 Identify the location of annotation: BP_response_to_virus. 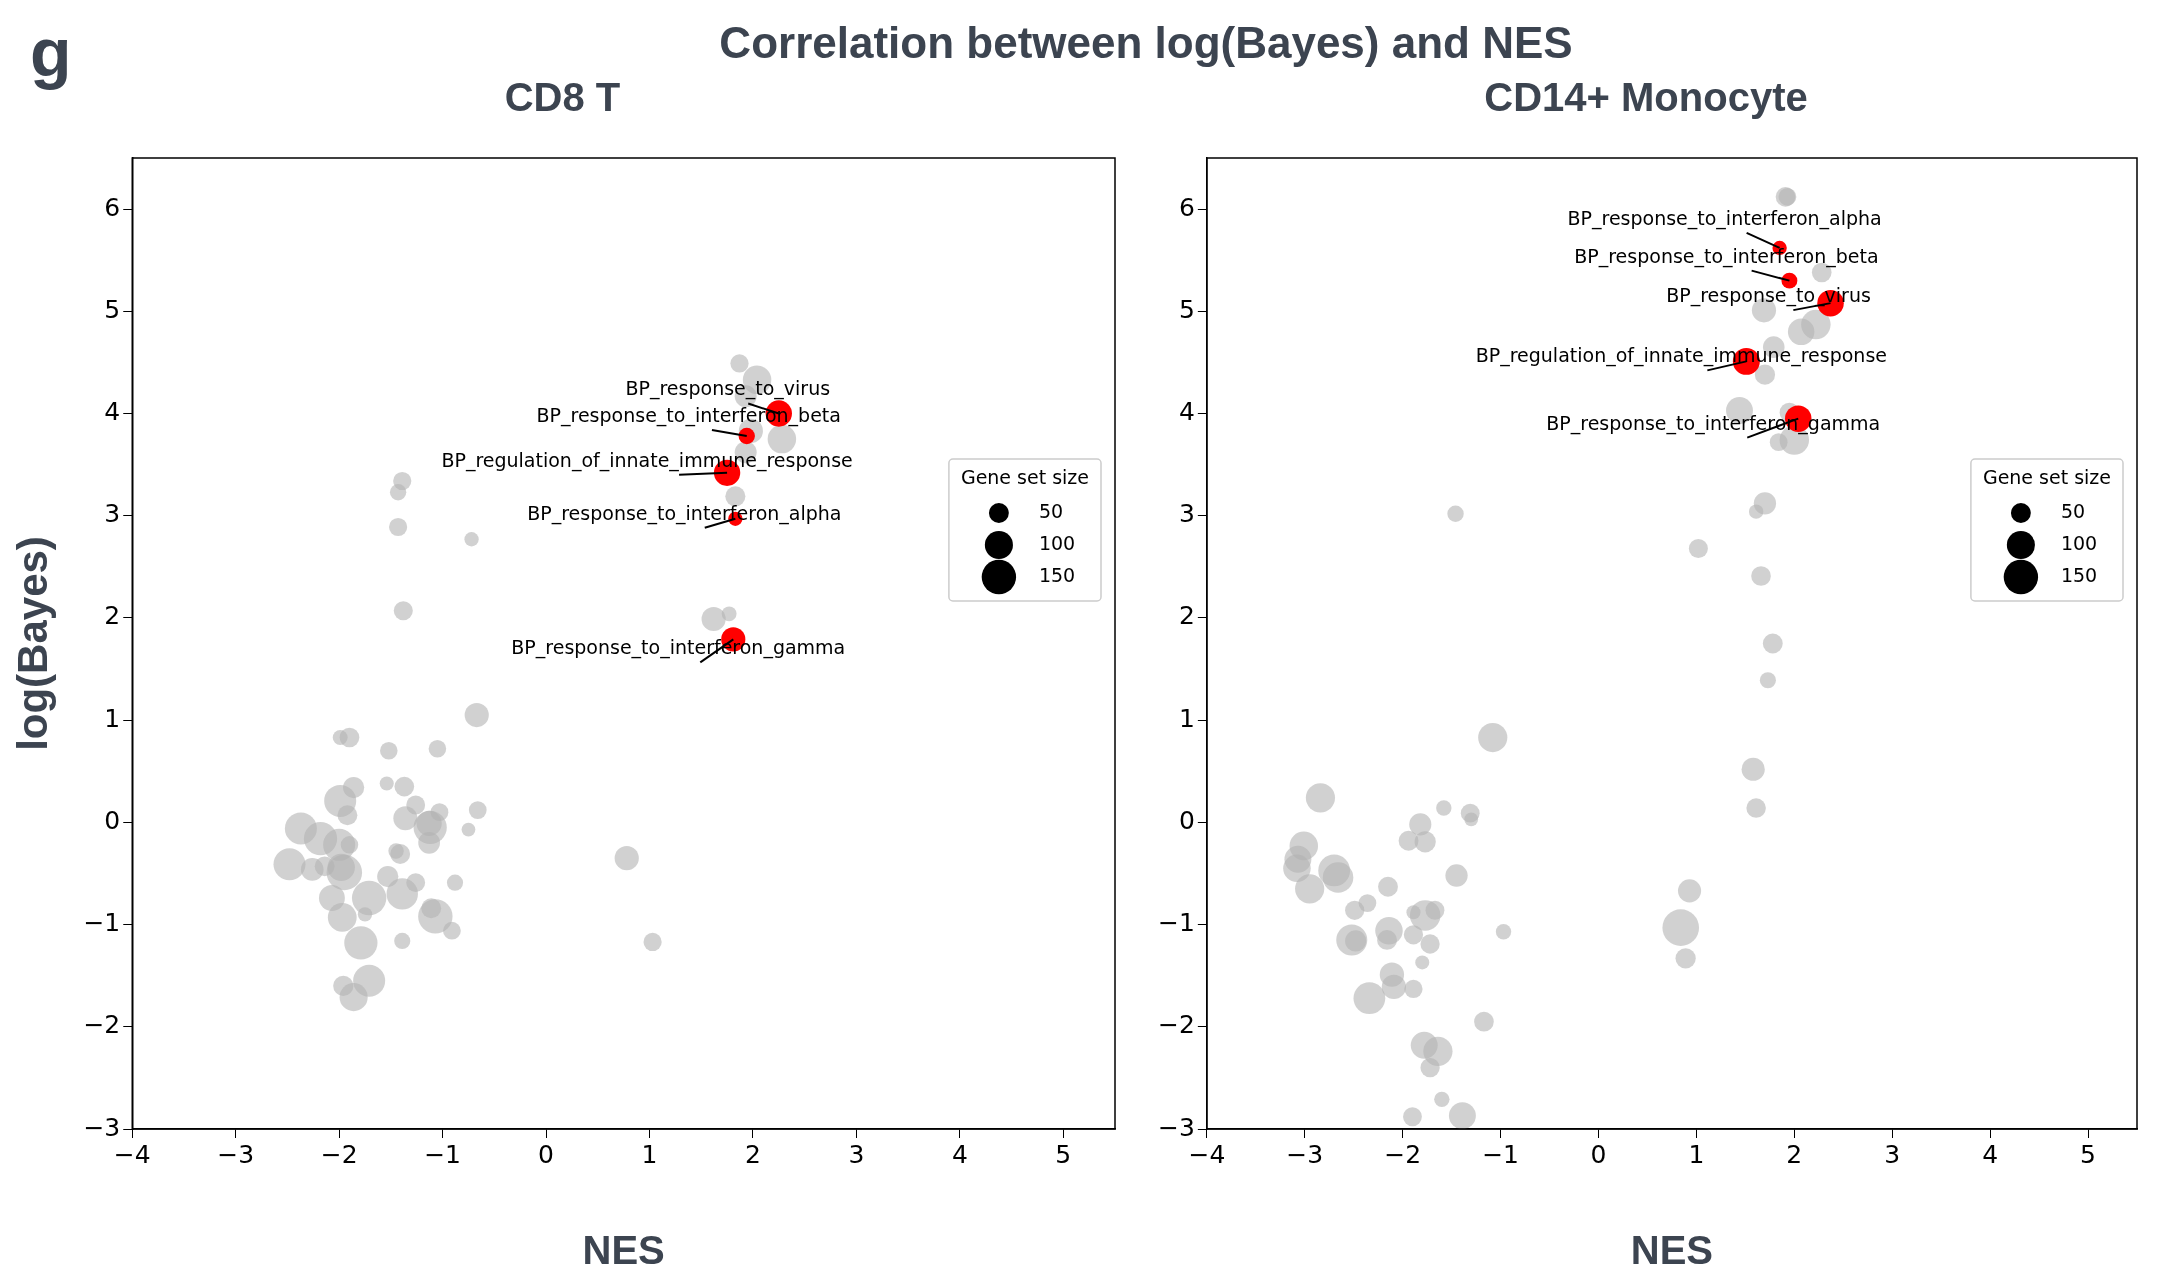
(728, 389).